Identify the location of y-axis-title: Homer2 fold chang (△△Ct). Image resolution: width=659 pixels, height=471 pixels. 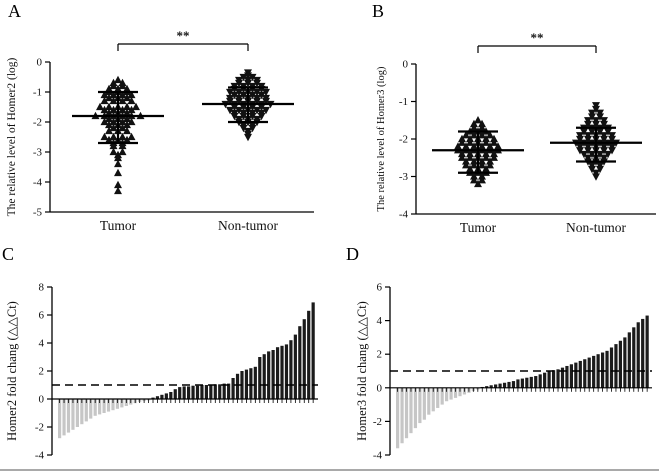
(12, 371).